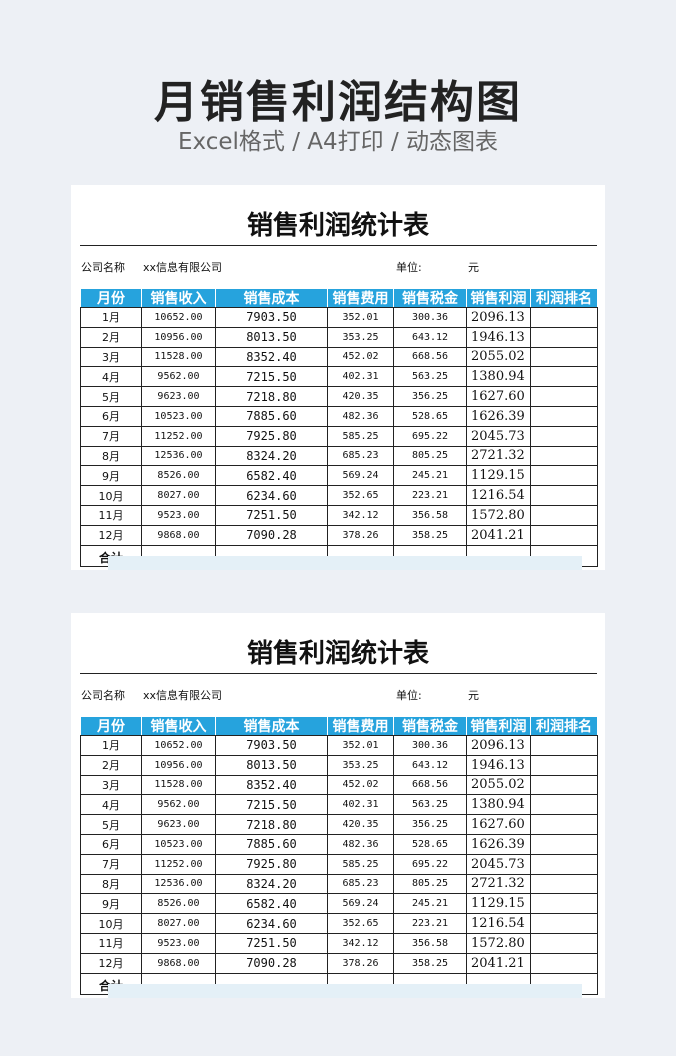 The image size is (676, 1056). I want to click on table-cell: 6月, so click(111, 416).